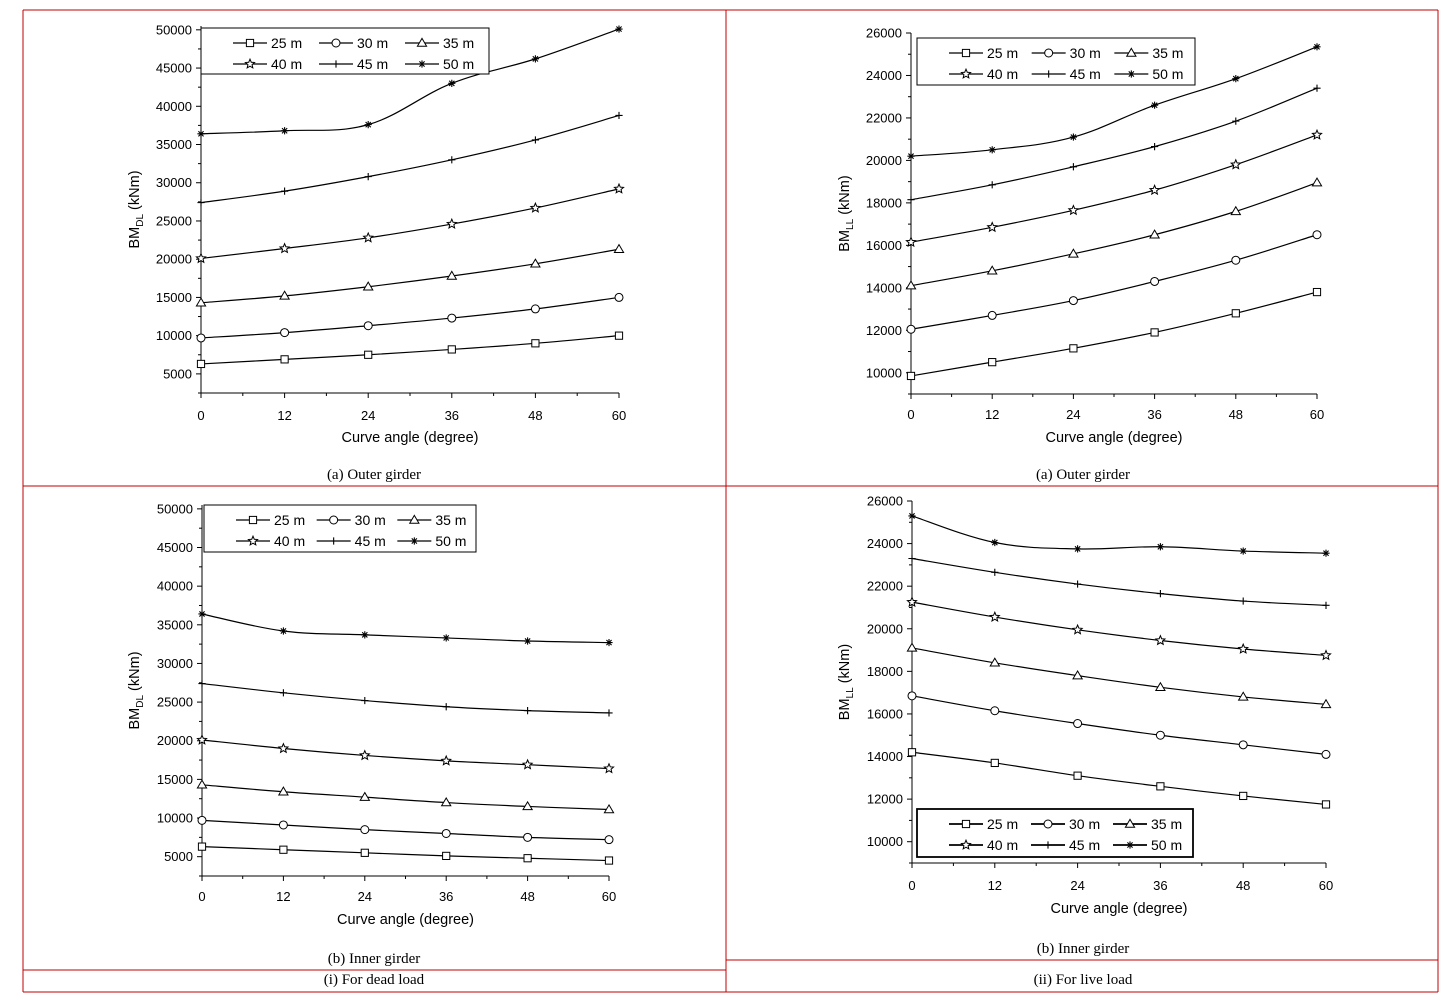 The height and width of the screenshot is (1000, 1453). Describe the element at coordinates (175, 586) in the screenshot. I see `y-tick-label: 40000` at that location.